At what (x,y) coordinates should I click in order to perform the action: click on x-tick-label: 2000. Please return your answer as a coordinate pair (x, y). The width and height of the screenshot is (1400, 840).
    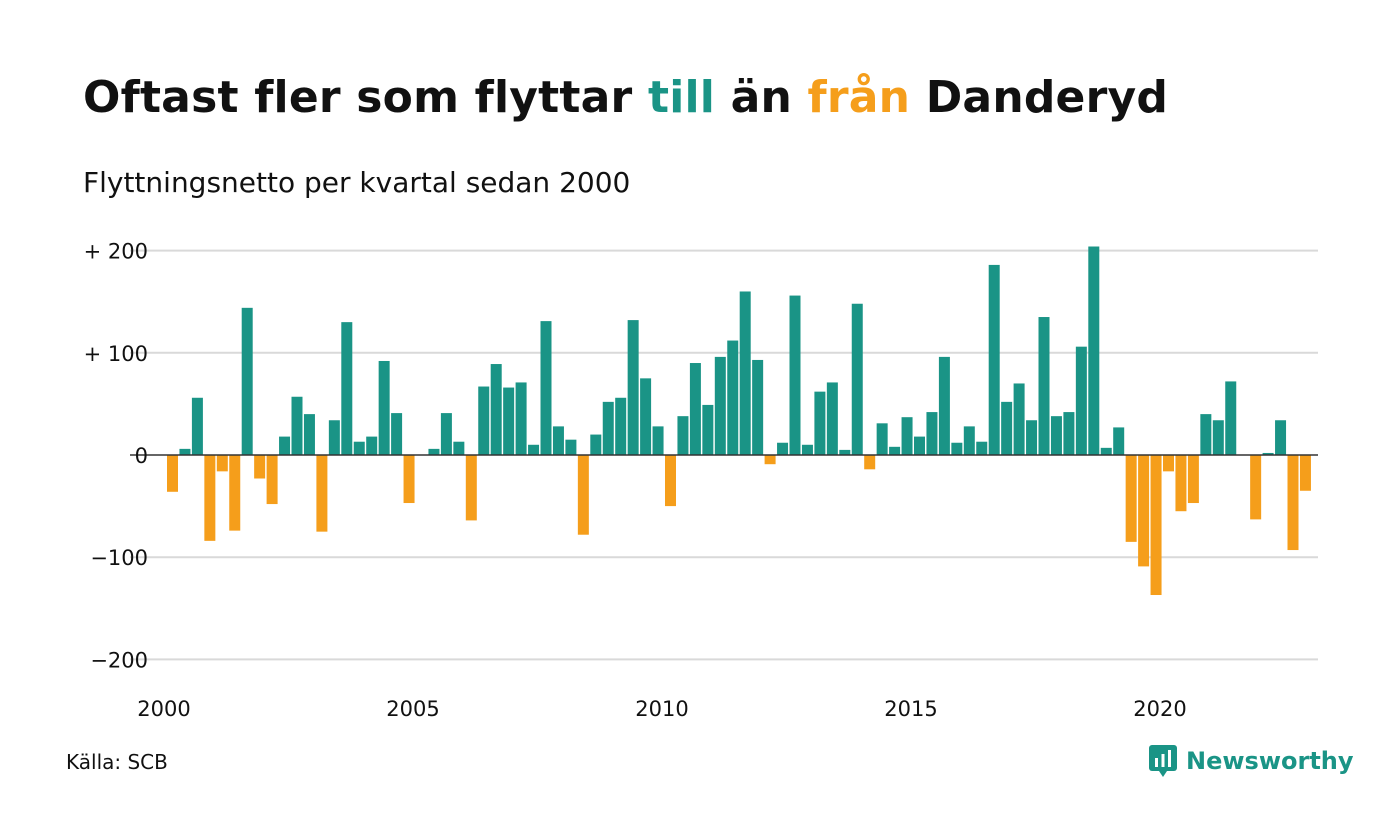
    Looking at the image, I should click on (163, 709).